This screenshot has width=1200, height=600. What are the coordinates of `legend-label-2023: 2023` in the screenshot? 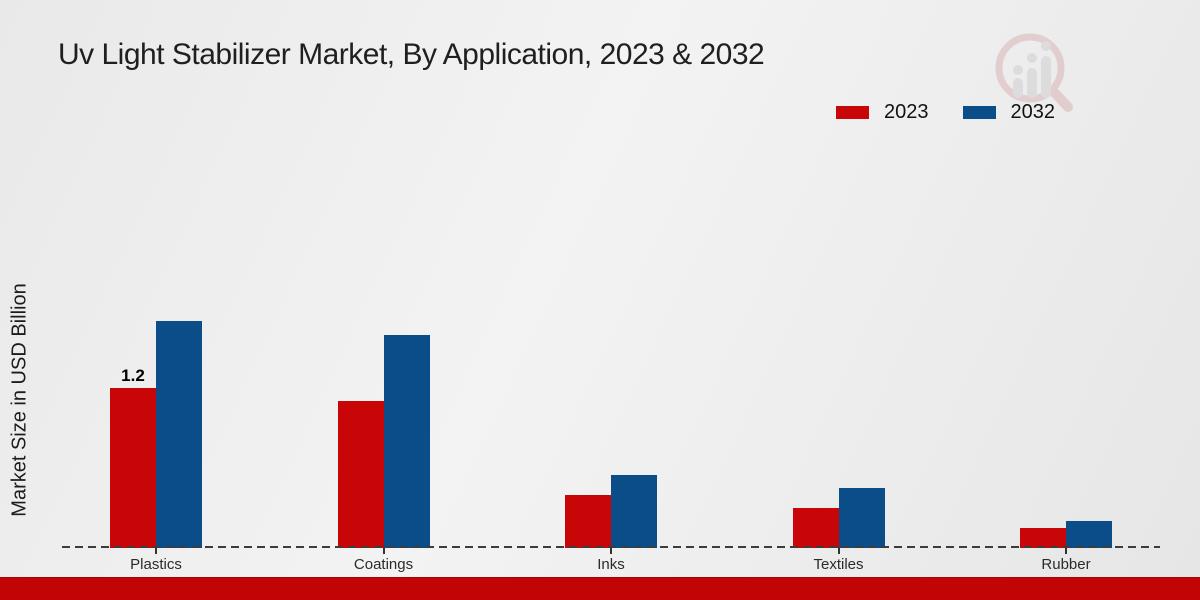 It's located at (906, 112).